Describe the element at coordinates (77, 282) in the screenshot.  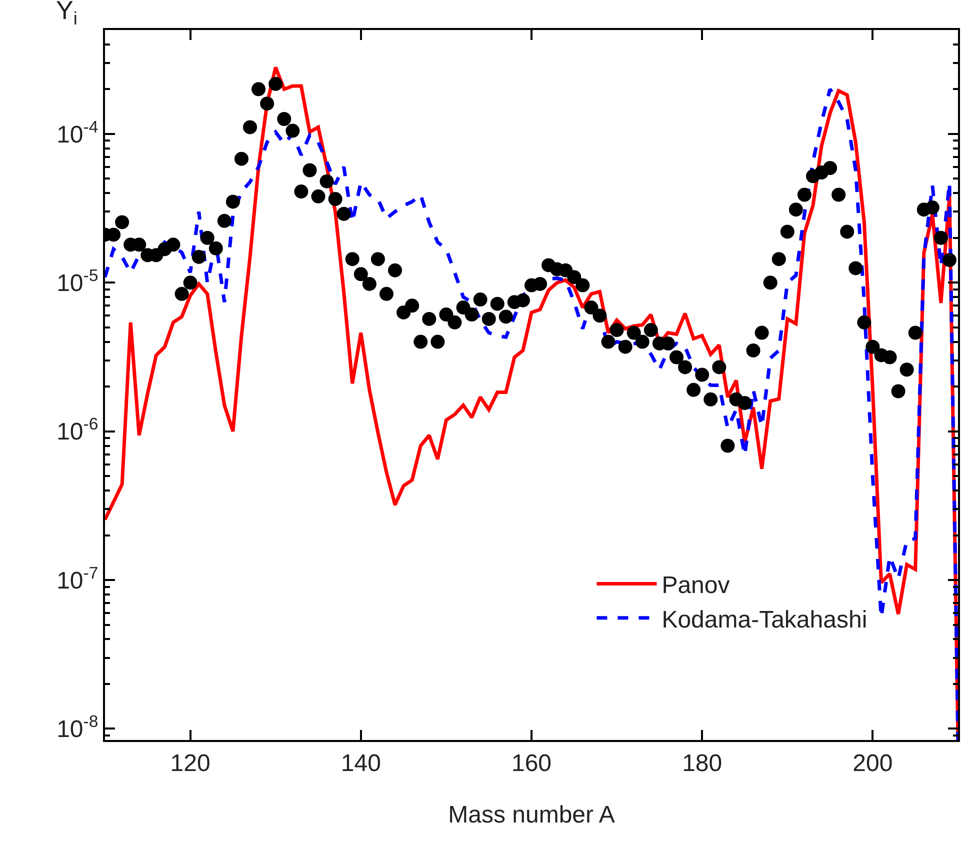
I see `y-tick-label: 10$^{-5}$` at that location.